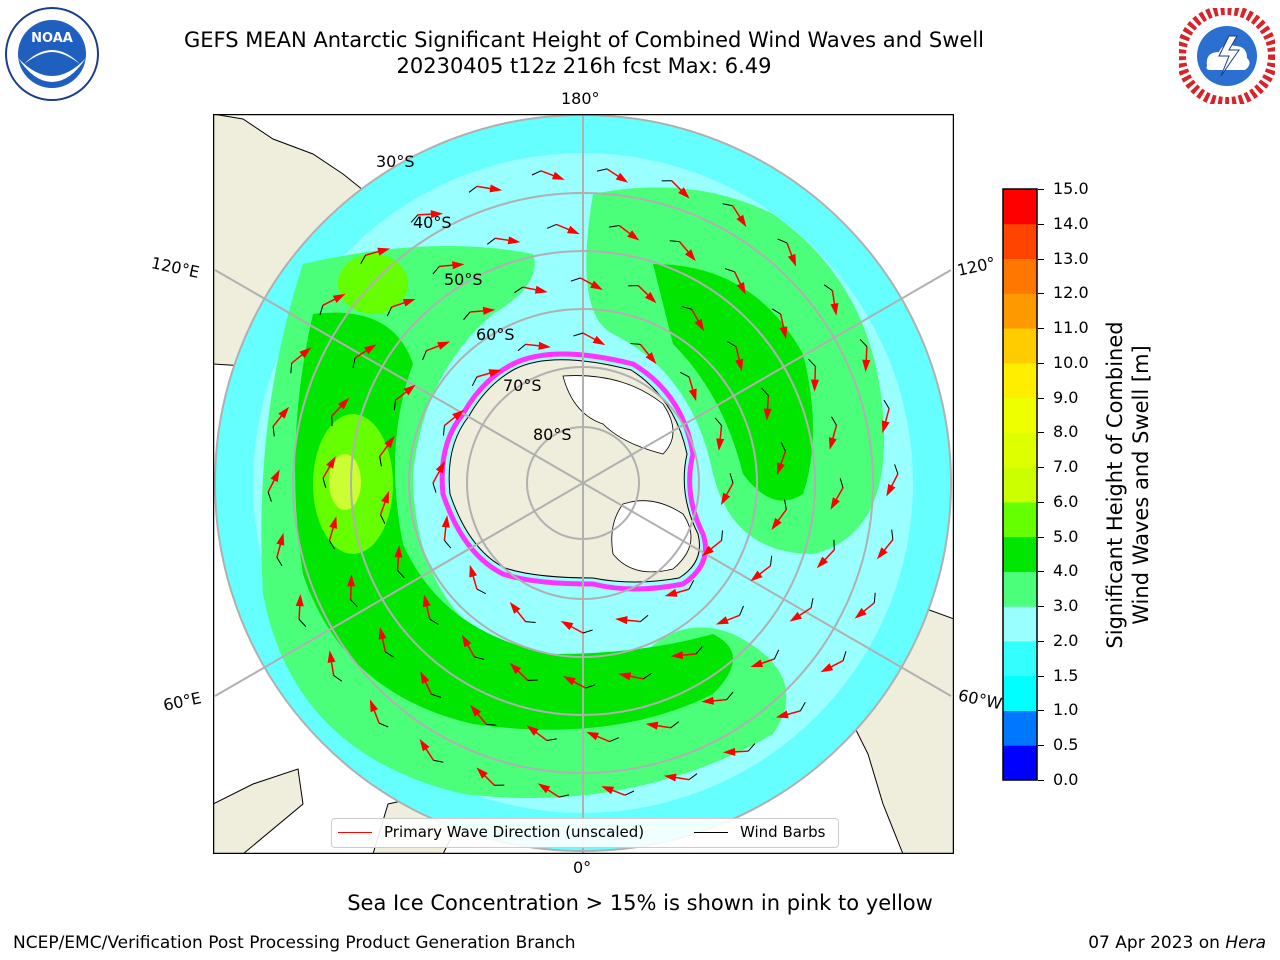 The height and width of the screenshot is (960, 1280). I want to click on lat-label-30s: 30°S, so click(395, 161).